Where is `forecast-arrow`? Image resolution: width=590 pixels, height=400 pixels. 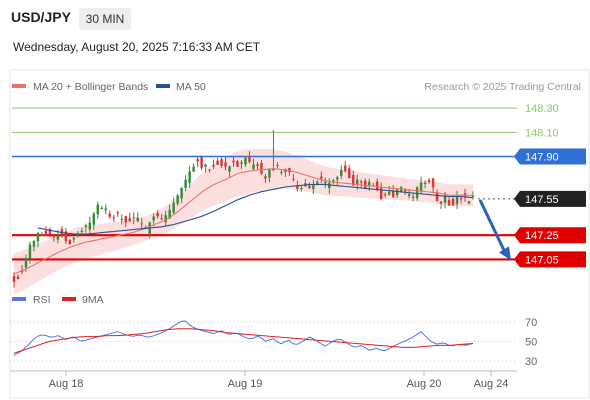 forecast-arrow is located at coordinates (492, 226).